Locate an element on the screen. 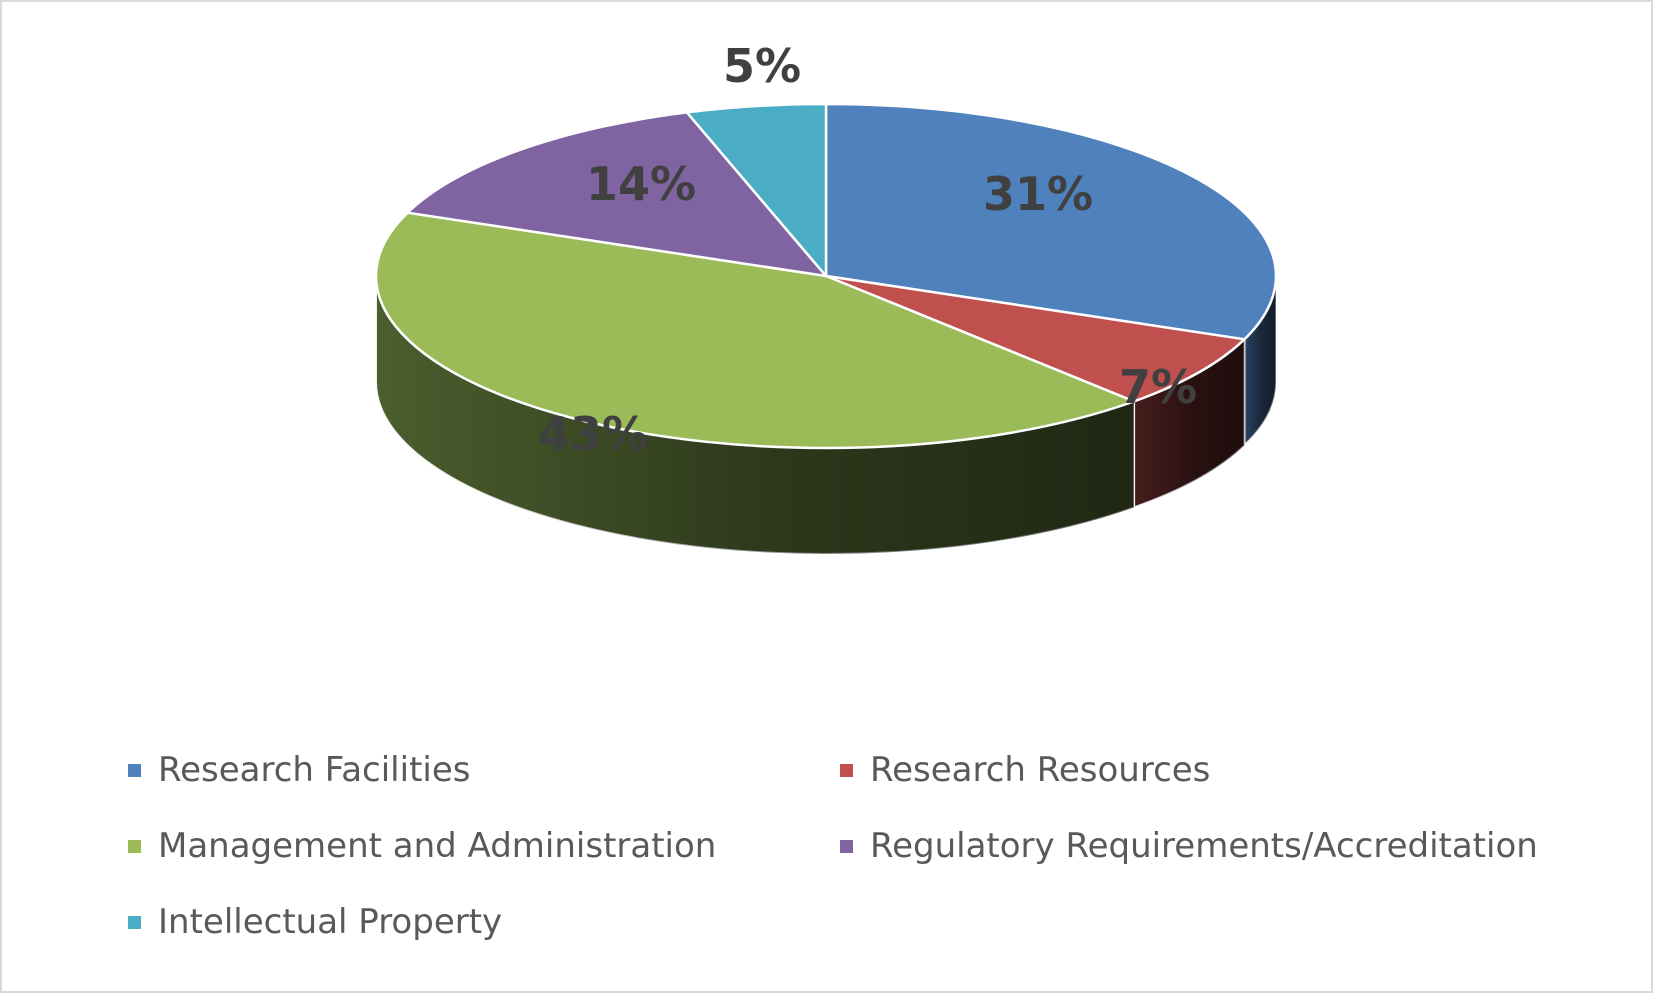 Image resolution: width=1653 pixels, height=993 pixels. pie-side-shade-management-and-administration is located at coordinates (755, 415).